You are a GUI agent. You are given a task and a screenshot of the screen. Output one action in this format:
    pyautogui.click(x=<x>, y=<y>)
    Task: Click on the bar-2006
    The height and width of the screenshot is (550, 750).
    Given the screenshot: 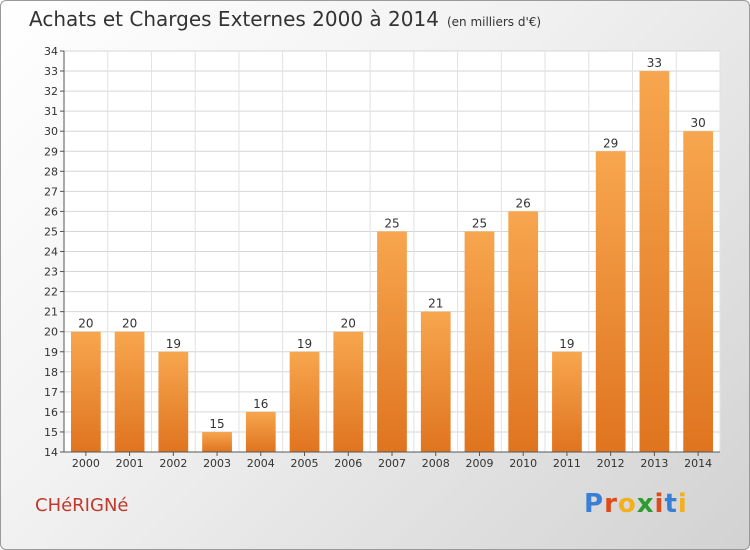 What is the action you would take?
    pyautogui.click(x=348, y=391)
    